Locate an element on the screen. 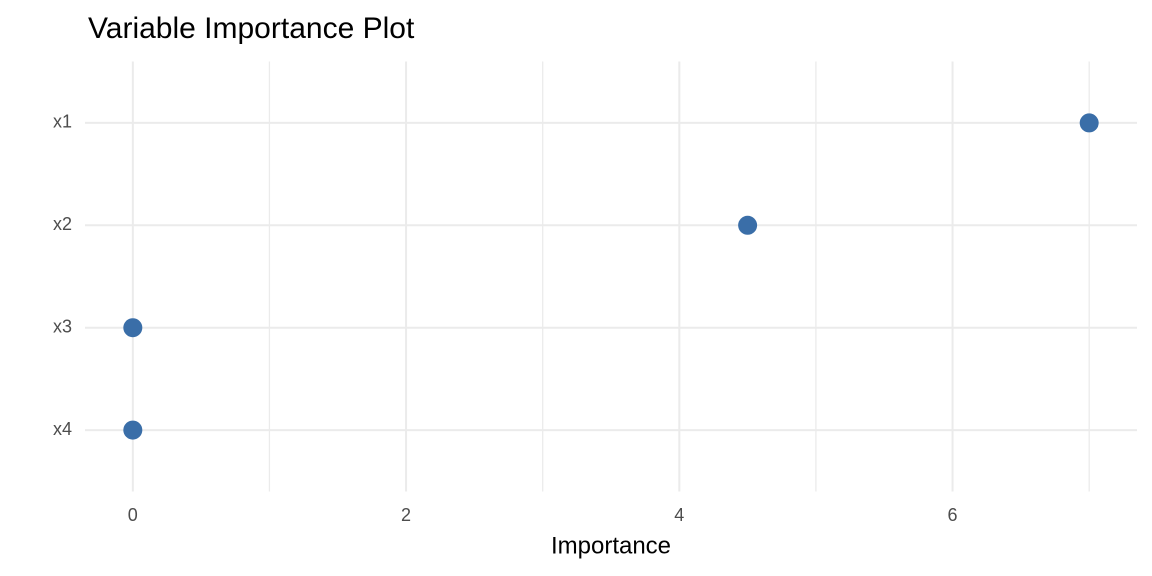 This screenshot has height=576, width=1152. x-tick-label: 6 is located at coordinates (953, 515).